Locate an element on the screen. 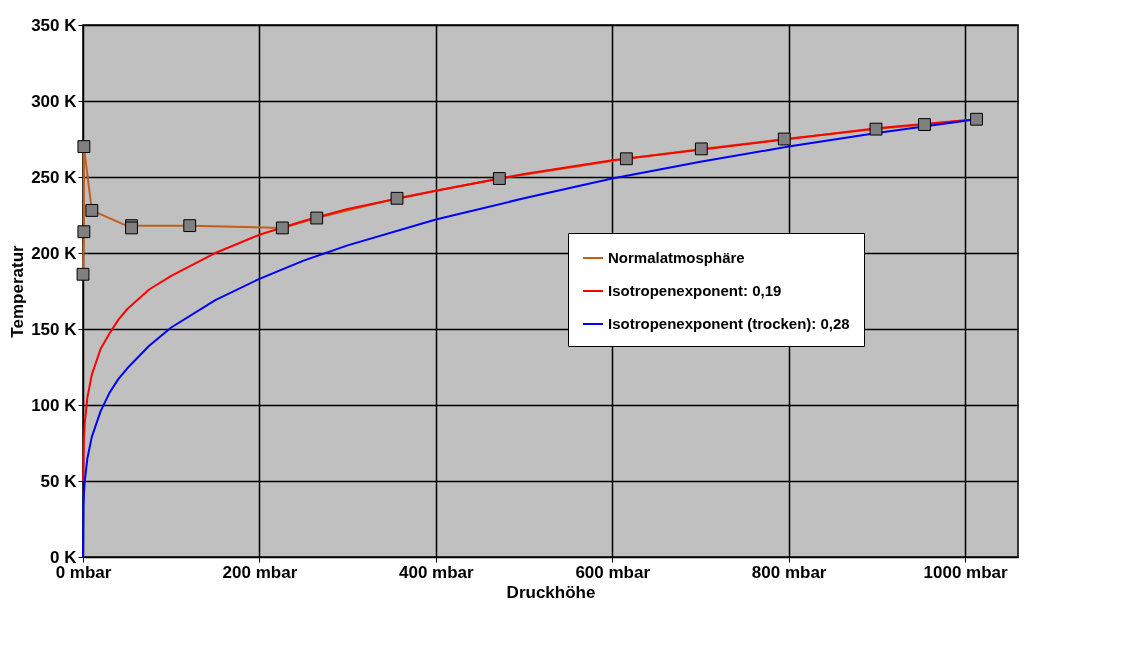 The height and width of the screenshot is (646, 1121). x-tick-label: 600 mbar is located at coordinates (613, 572).